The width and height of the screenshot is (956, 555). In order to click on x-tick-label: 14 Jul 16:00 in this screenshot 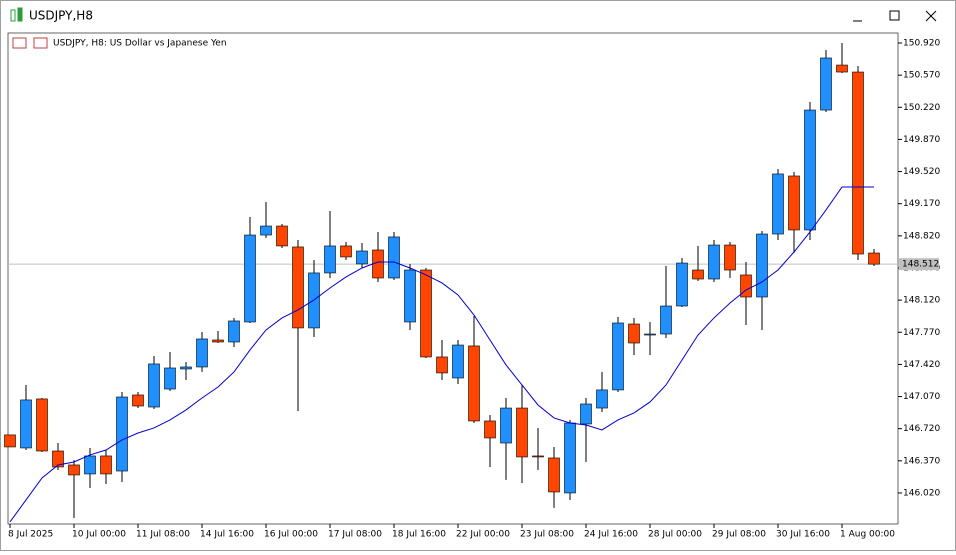, I will do `click(227, 535)`.